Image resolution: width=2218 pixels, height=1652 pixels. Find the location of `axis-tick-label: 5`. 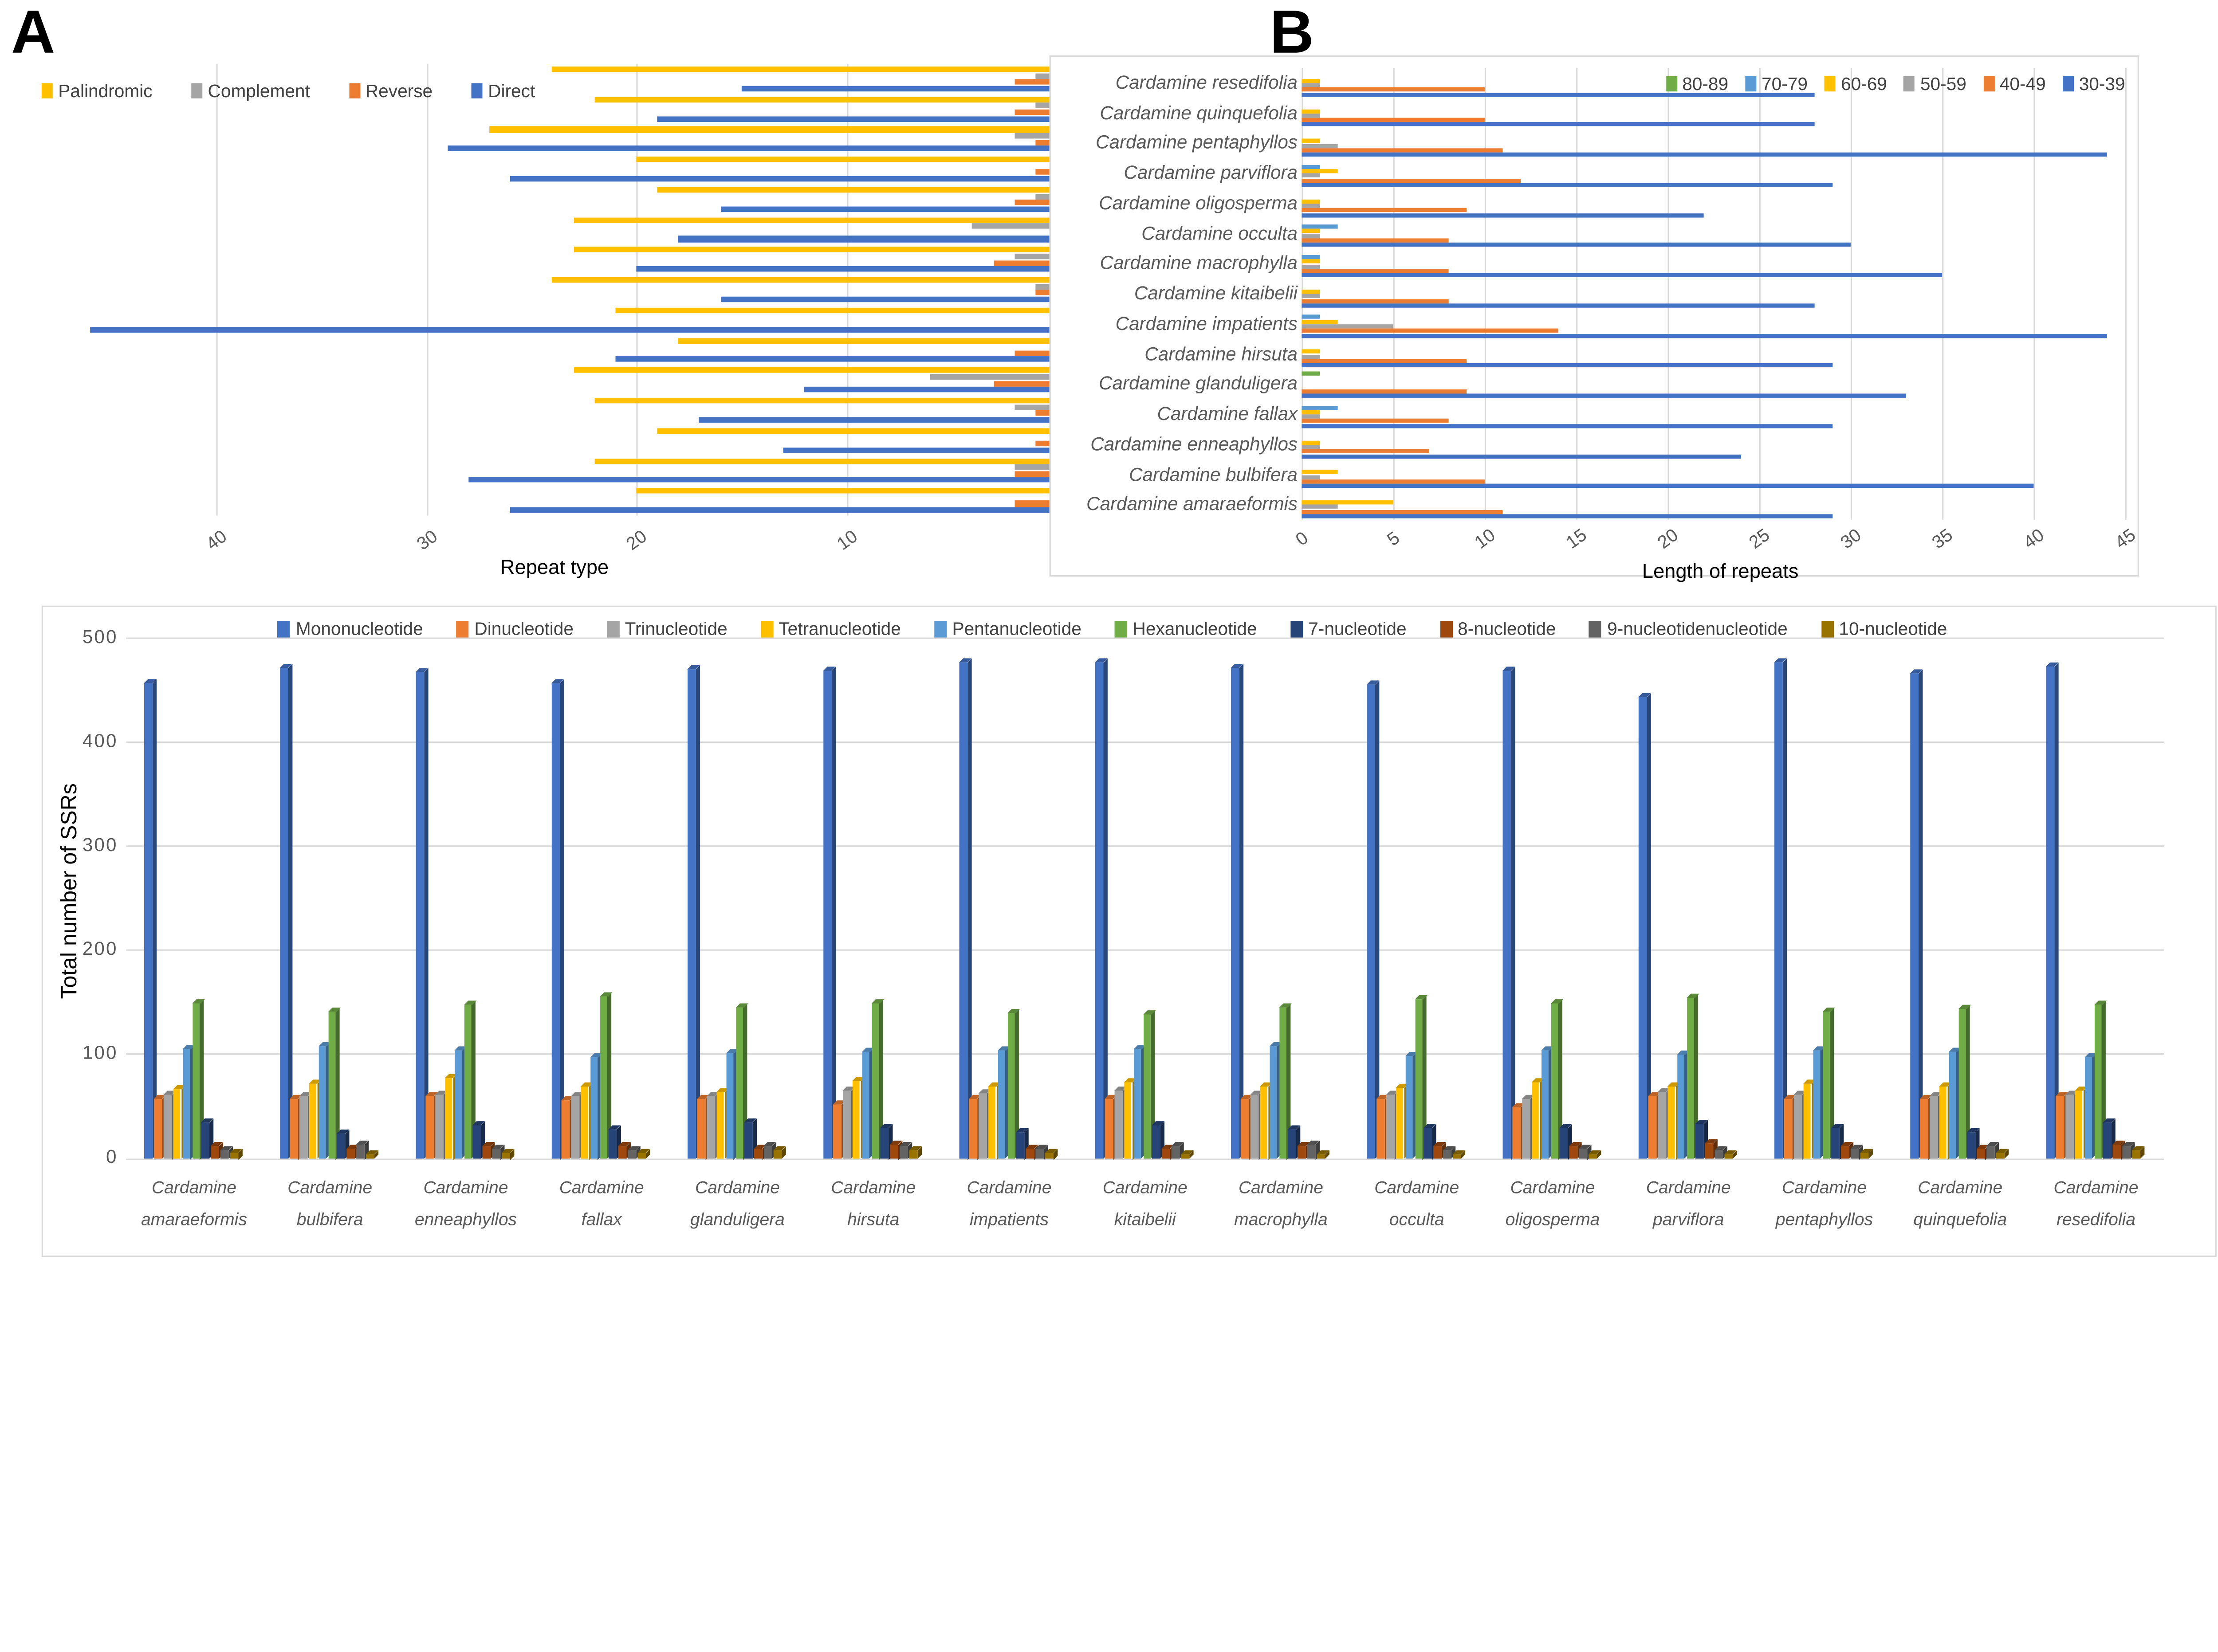

axis-tick-label: 5 is located at coordinates (1393, 538).